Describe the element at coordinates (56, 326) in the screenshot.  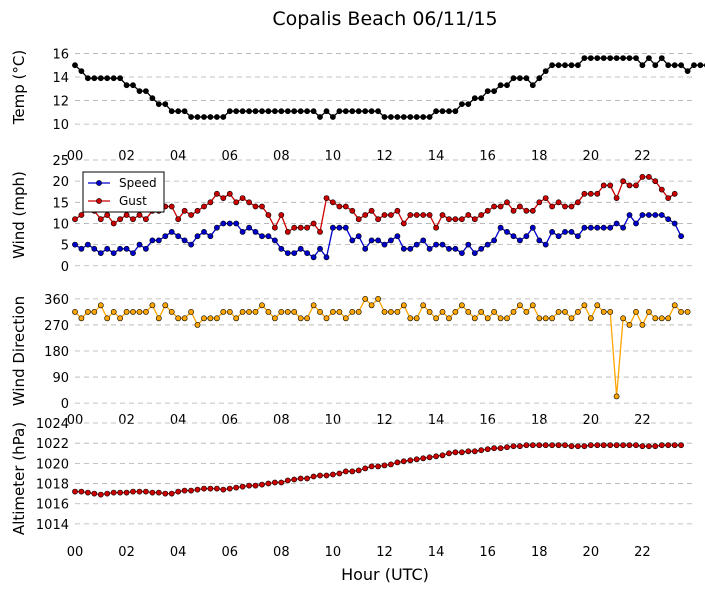
I see `y-tick-label: 270` at that location.